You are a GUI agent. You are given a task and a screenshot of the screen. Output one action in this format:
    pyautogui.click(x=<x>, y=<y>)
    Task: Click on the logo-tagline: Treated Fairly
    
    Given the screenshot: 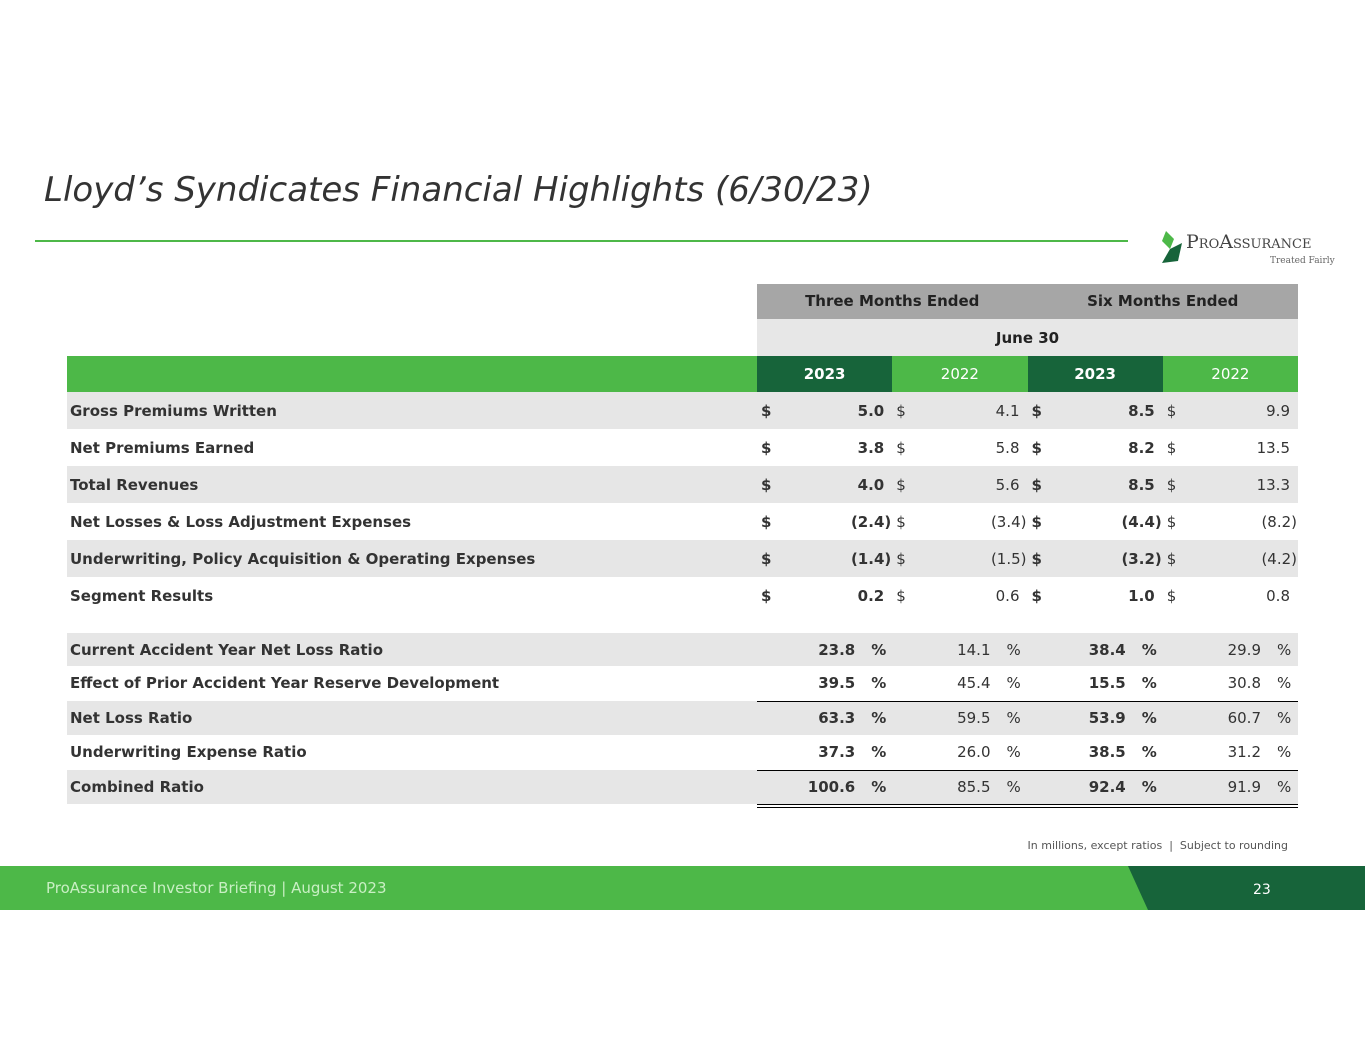 What is the action you would take?
    pyautogui.click(x=1302, y=261)
    